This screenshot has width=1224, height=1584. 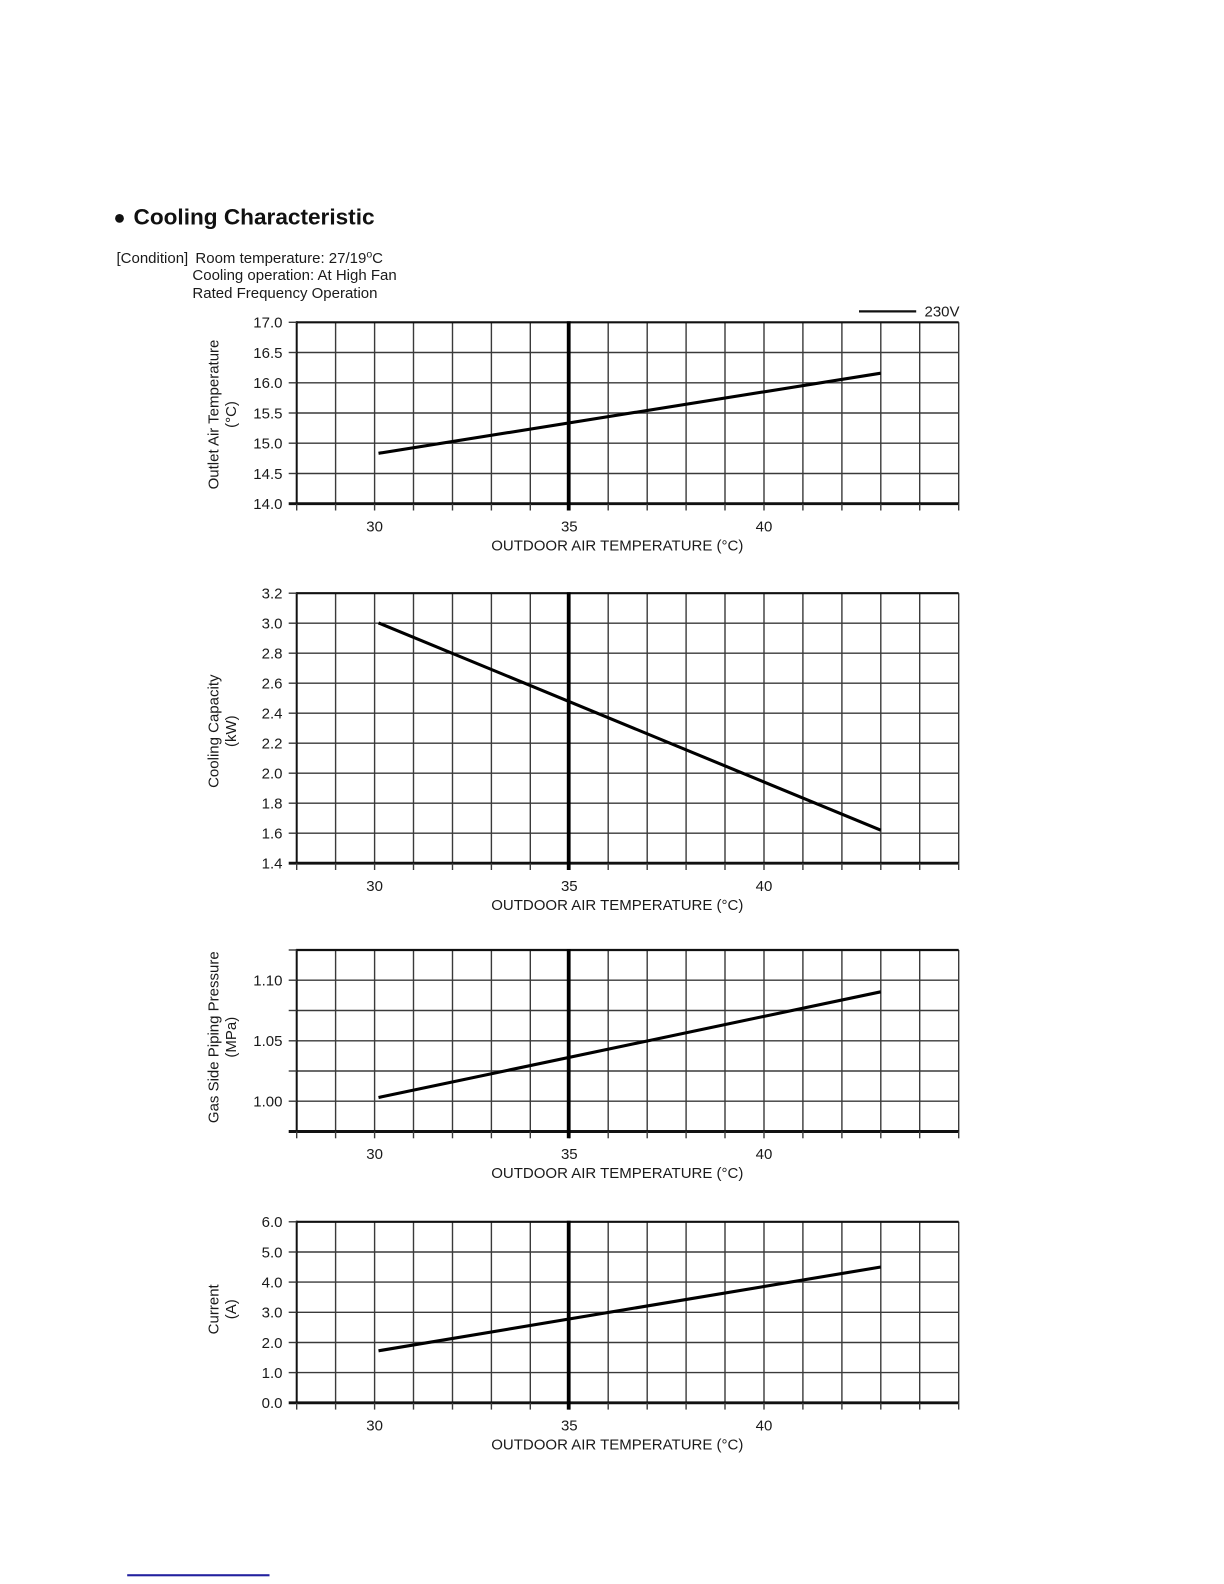 I want to click on svg-text: (kW), so click(x=231, y=731).